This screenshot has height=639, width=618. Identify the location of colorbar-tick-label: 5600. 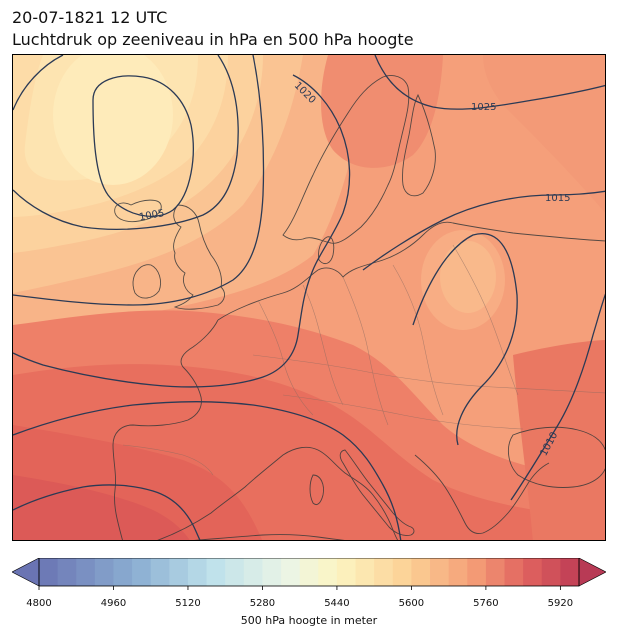
(411, 603).